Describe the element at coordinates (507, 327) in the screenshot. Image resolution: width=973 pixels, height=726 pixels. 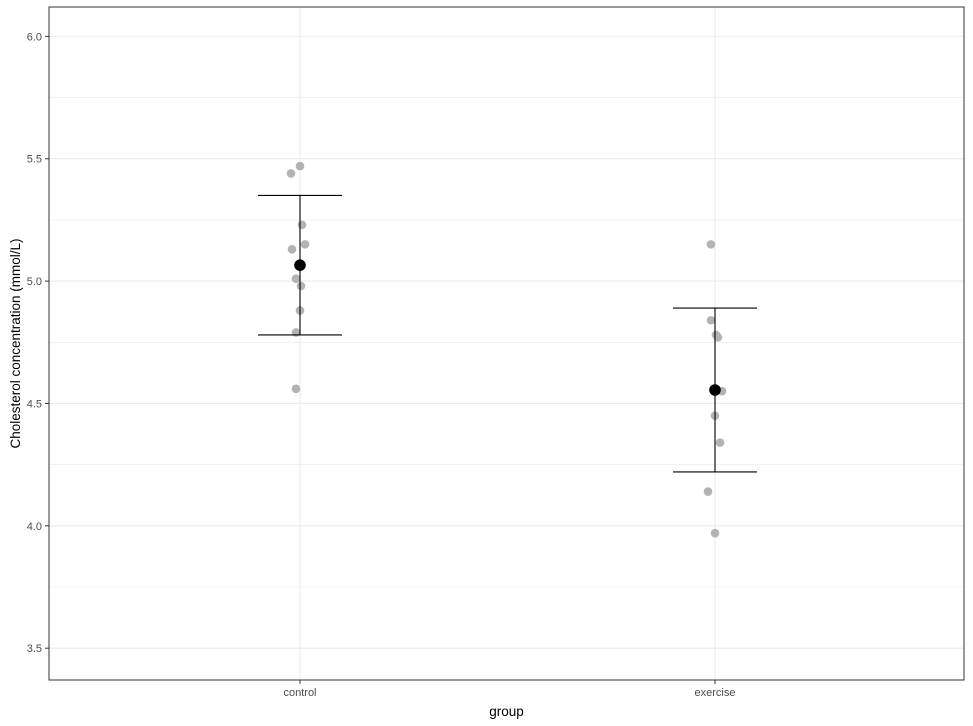
I see `mean-points` at that location.